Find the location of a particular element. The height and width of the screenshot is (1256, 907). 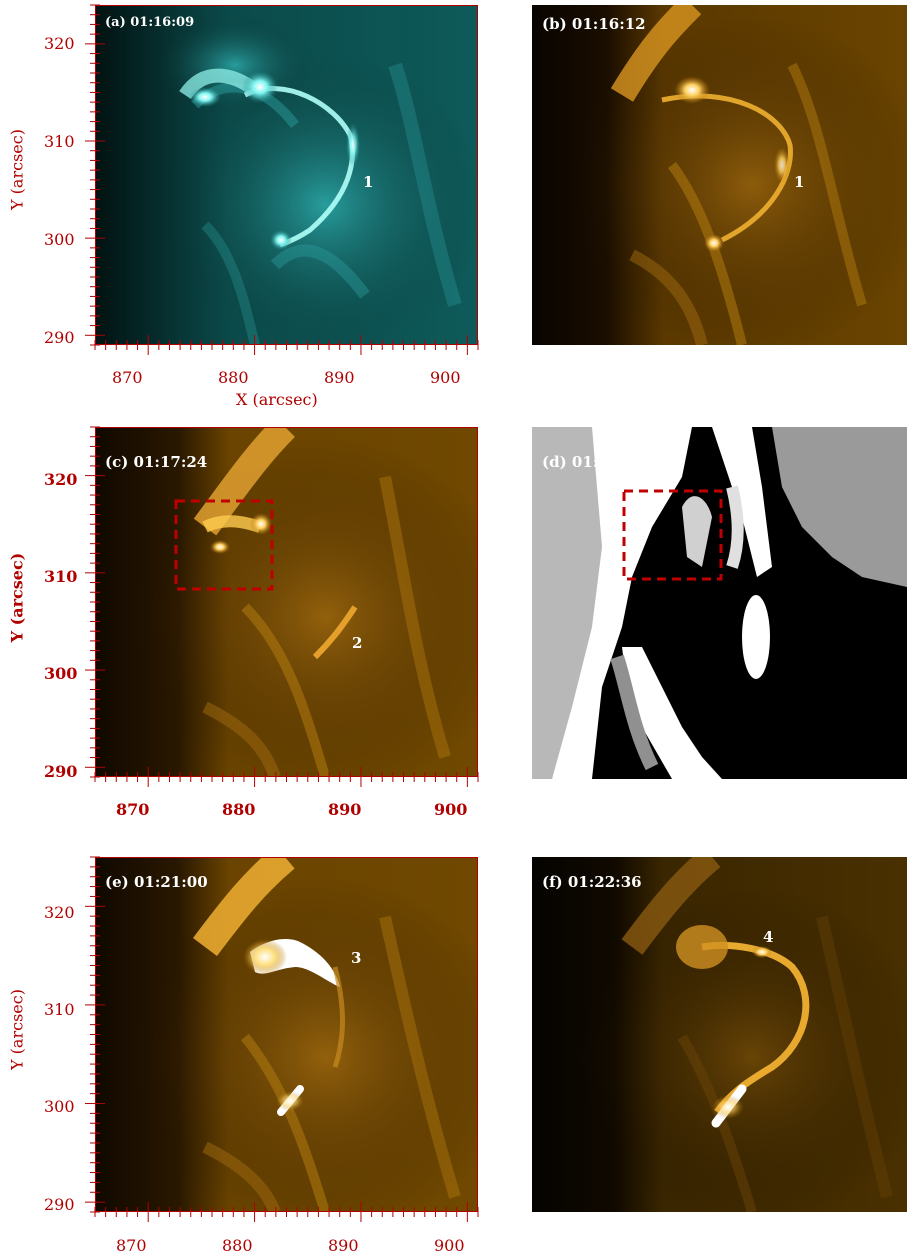

xtick-880-e: 880 is located at coordinates (237, 1245).